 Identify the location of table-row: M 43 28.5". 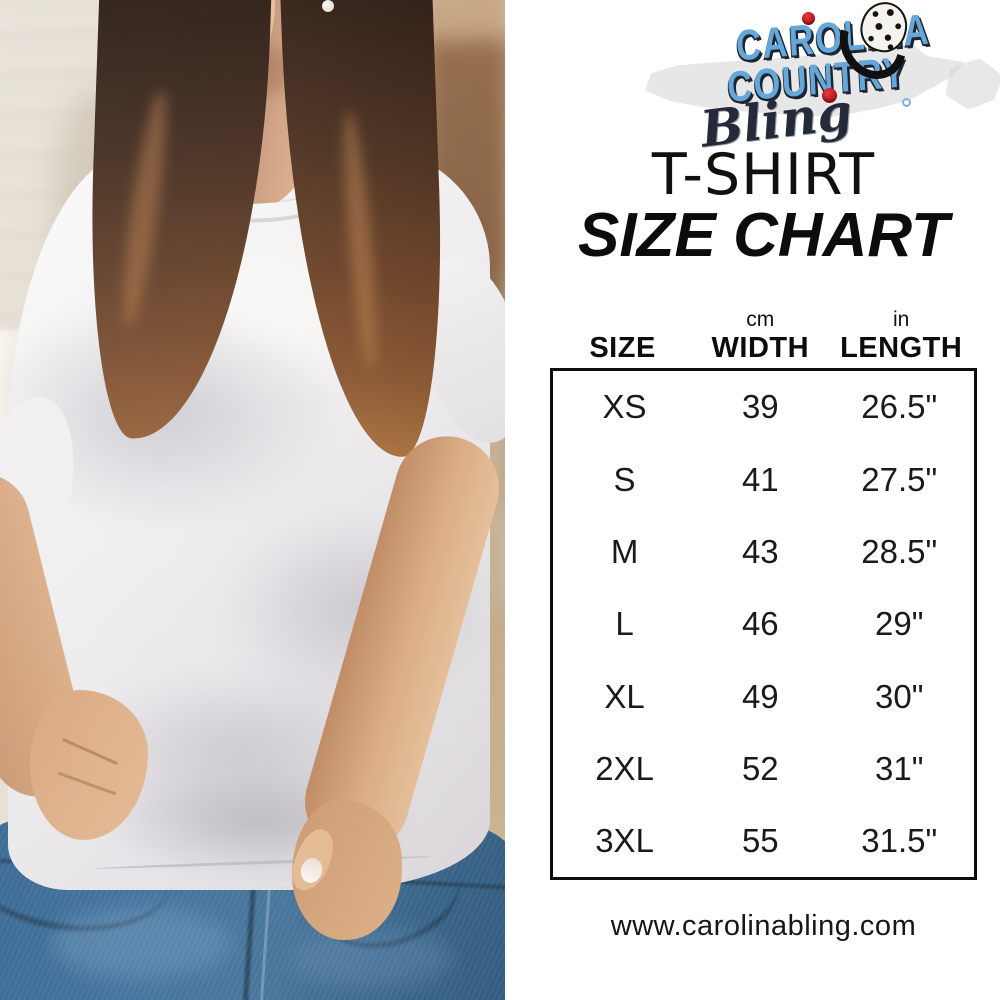
(763, 552).